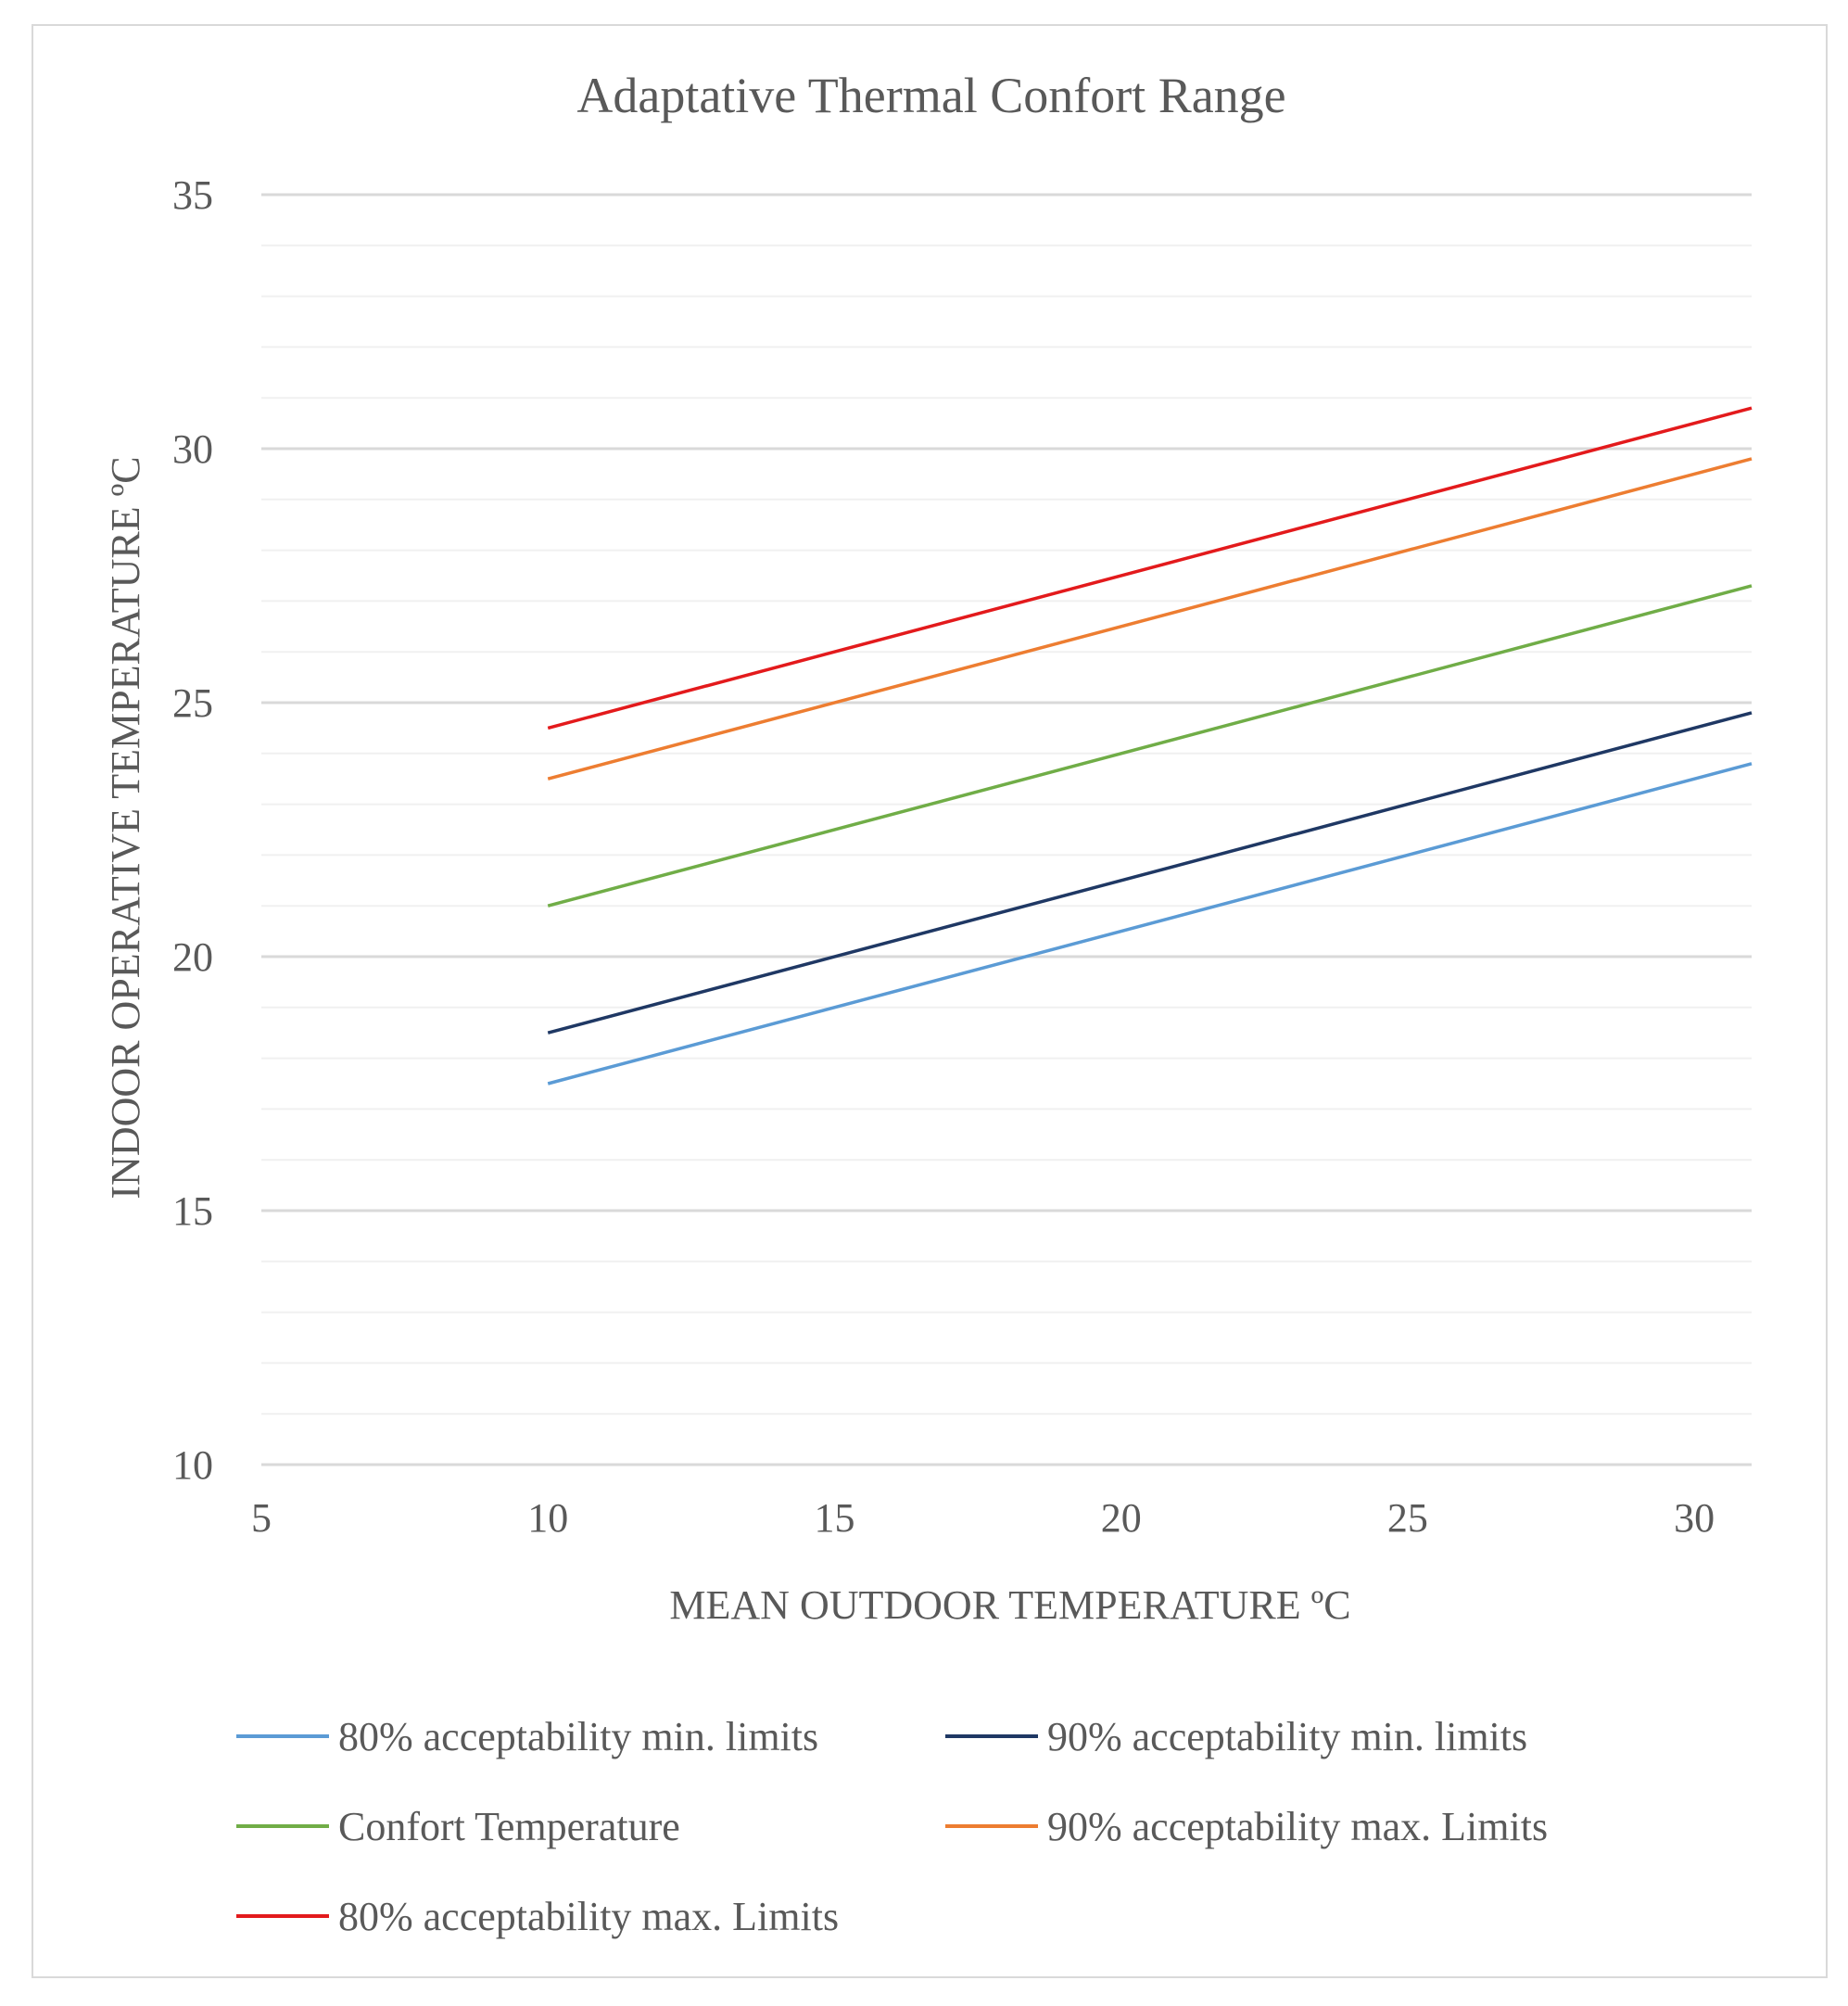  I want to click on legend-label: 90% acceptability max. Limits, so click(1297, 1826).